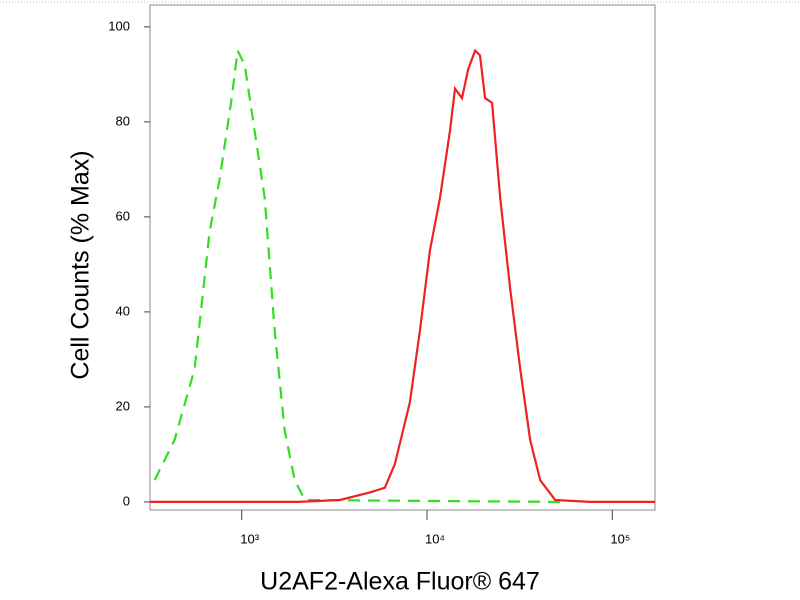 The width and height of the screenshot is (800, 600). Describe the element at coordinates (123, 215) in the screenshot. I see `y-tick-label: 60` at that location.